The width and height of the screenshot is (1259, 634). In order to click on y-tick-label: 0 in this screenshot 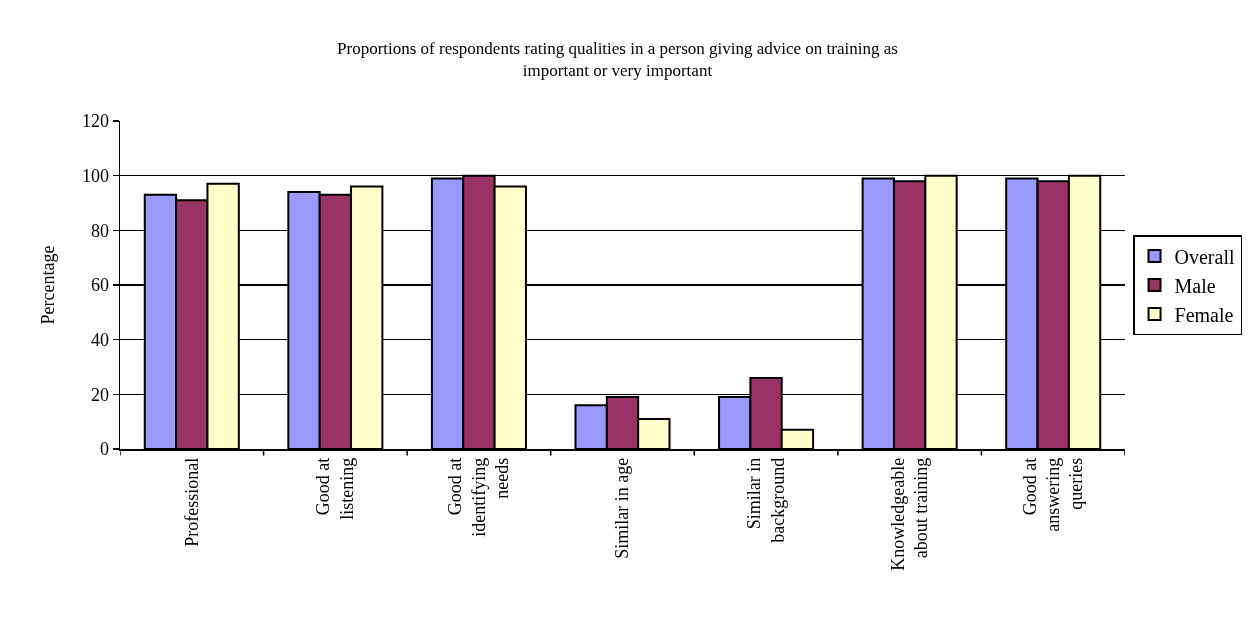, I will do `click(104, 449)`.